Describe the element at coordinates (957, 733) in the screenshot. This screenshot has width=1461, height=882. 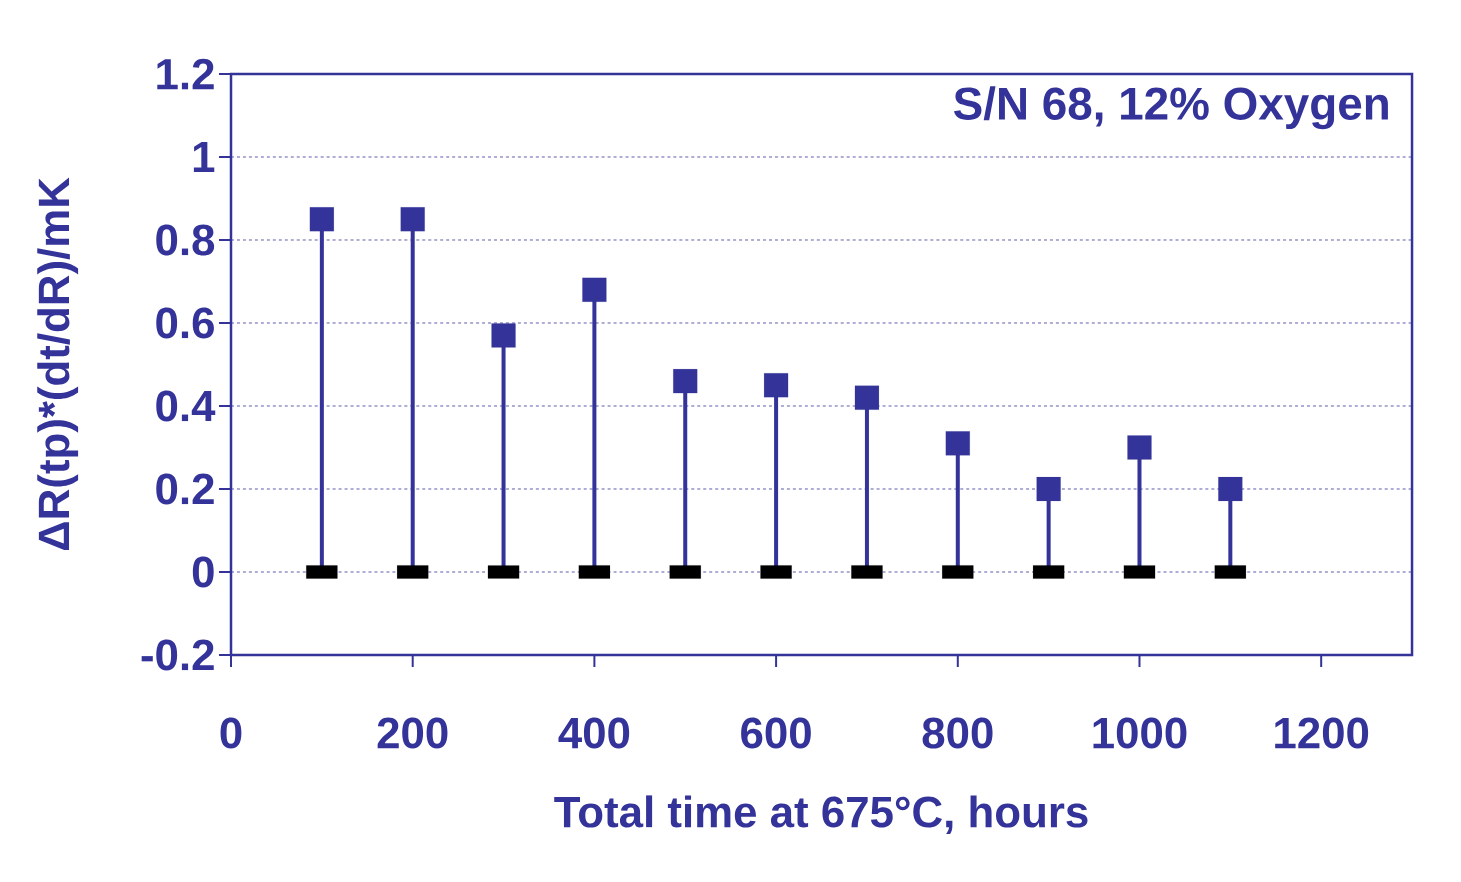
I see `x-tick-label: 800` at that location.